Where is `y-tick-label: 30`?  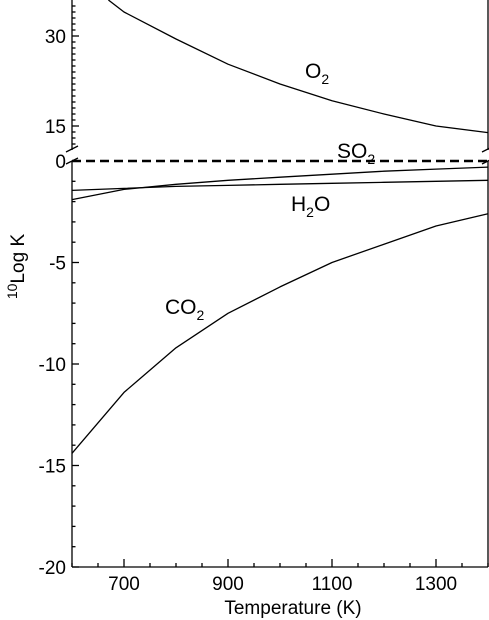
y-tick-label: 30 is located at coordinates (55, 37).